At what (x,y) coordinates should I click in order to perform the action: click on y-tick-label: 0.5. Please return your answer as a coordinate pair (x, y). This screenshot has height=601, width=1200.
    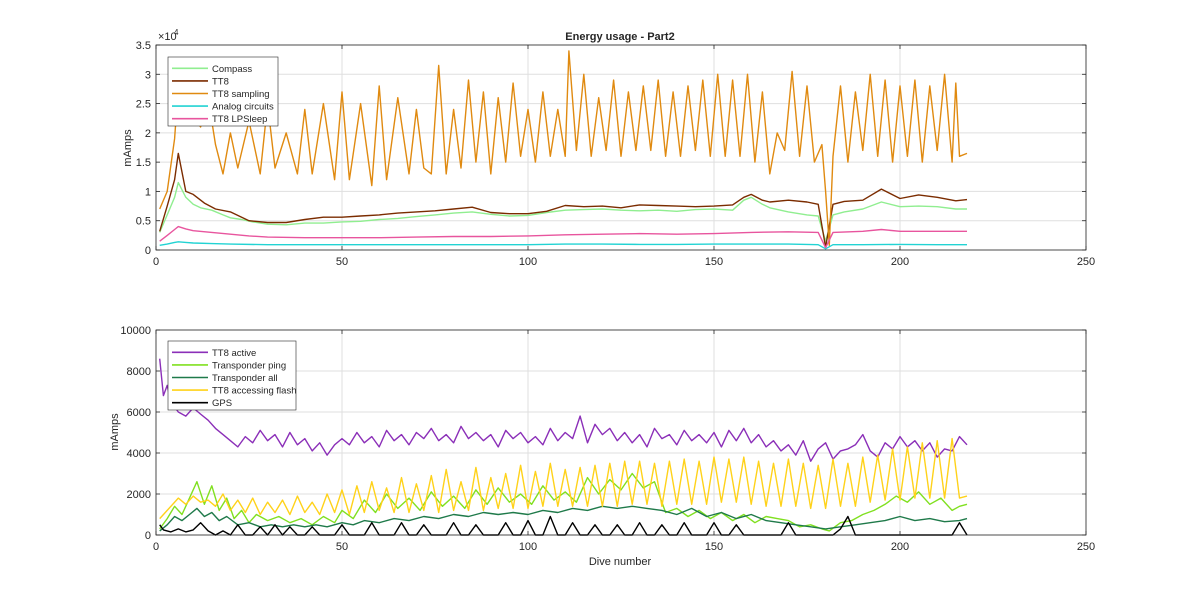
    Looking at the image, I should click on (143, 222).